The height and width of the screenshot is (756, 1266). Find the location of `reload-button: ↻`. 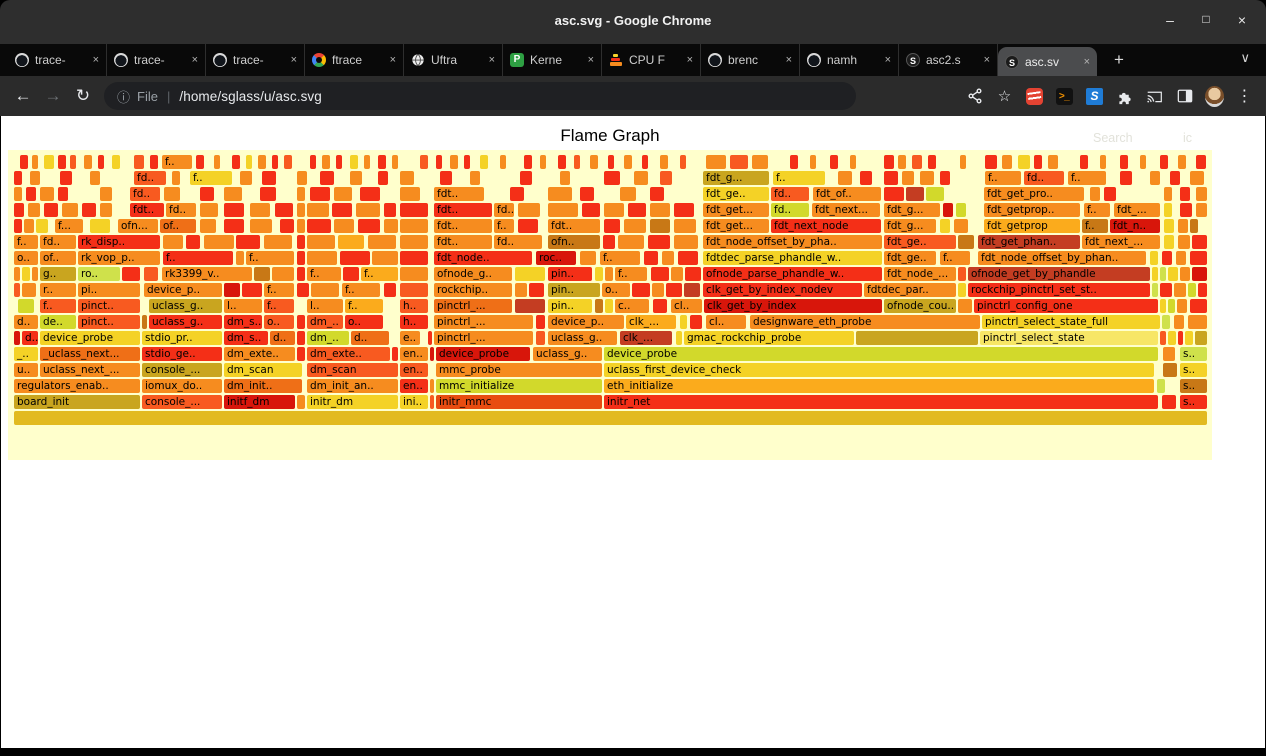

reload-button: ↻ is located at coordinates (83, 95).